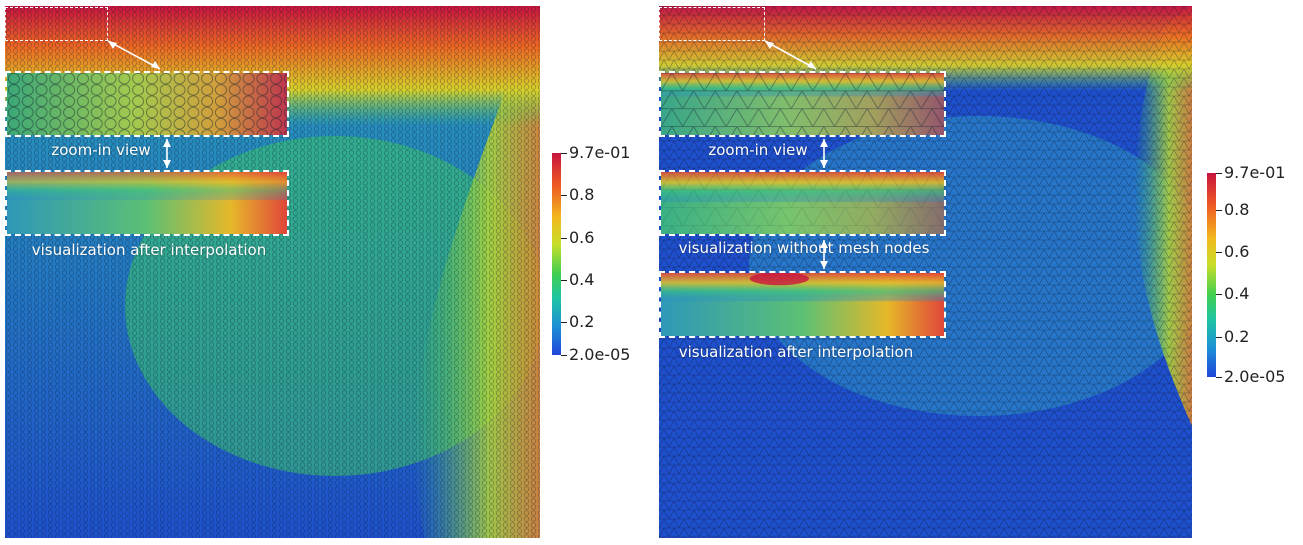  I want to click on interpolated-mesh-image, so click(802, 304).